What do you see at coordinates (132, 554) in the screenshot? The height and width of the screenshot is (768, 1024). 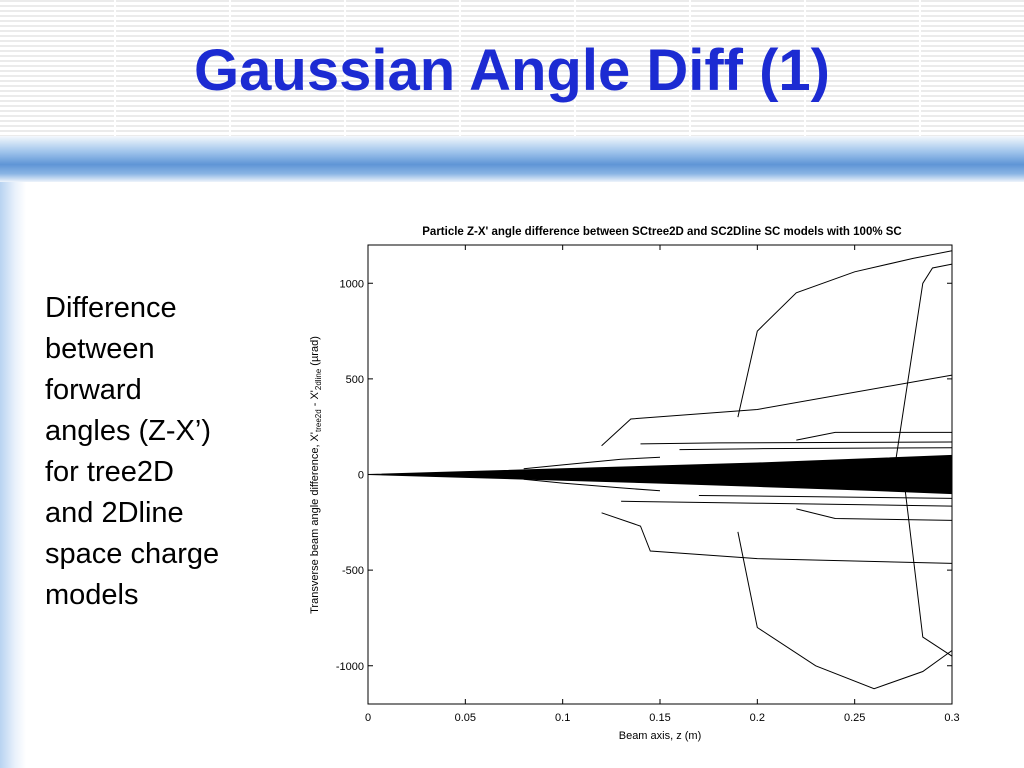 I see `body-text-line: space charge` at bounding box center [132, 554].